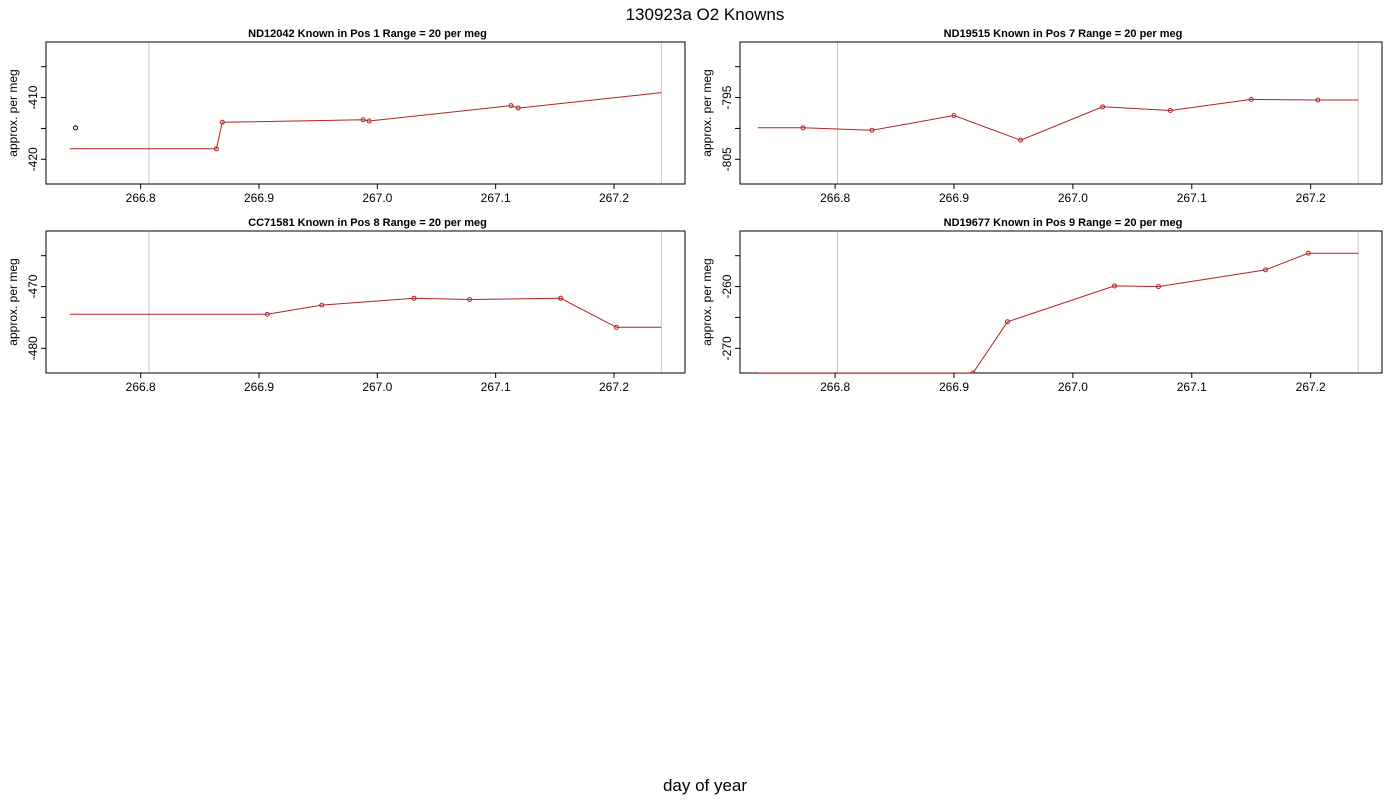 Image resolution: width=1400 pixels, height=800 pixels. I want to click on y-tick-label: -795, so click(727, 97).